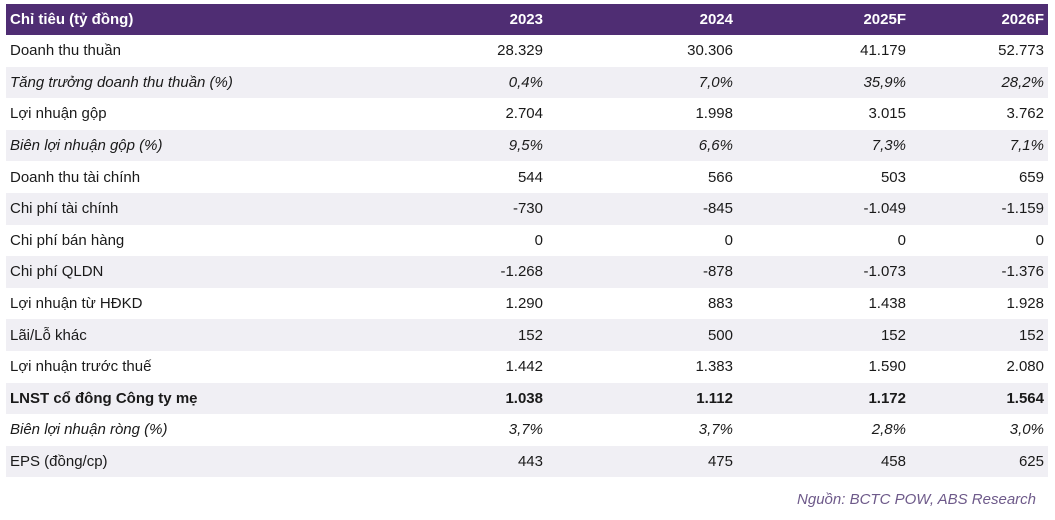 This screenshot has width=1055, height=520. I want to click on cell-2023: 544, so click(530, 177).